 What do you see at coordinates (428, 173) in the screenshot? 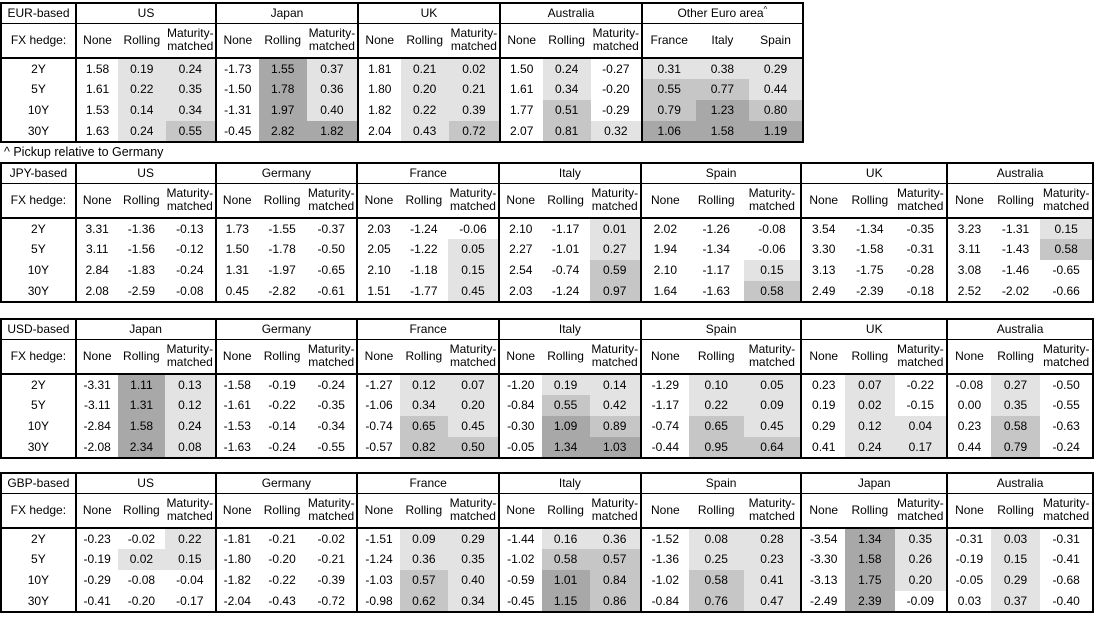
I see `country-header: France` at bounding box center [428, 173].